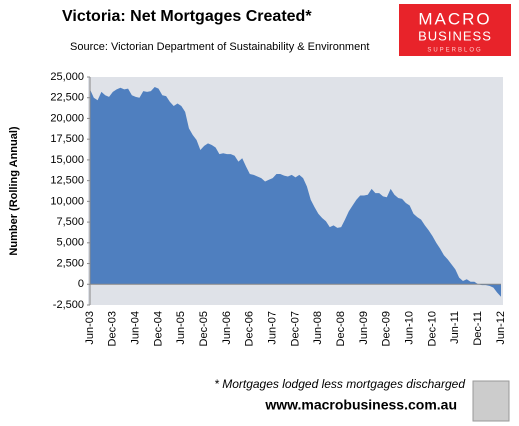  Describe the element at coordinates (181, 328) in the screenshot. I see `x-tick-label: Jun-05` at that location.